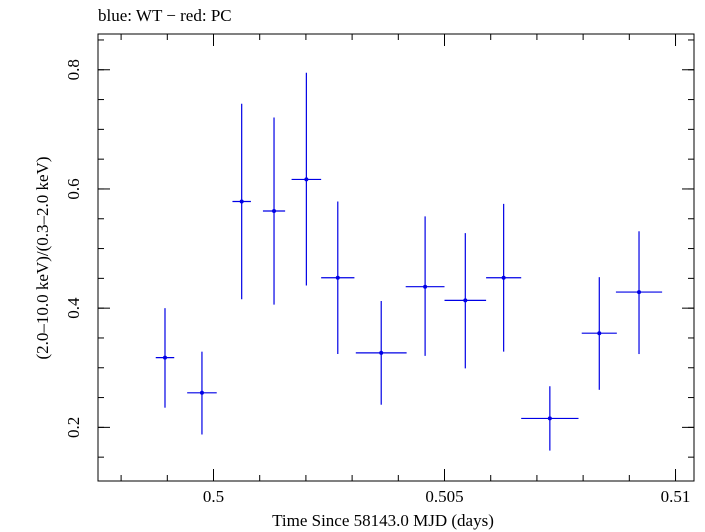 Image resolution: width=705 pixels, height=532 pixels. I want to click on y-tick-label: 0.8, so click(73, 69).